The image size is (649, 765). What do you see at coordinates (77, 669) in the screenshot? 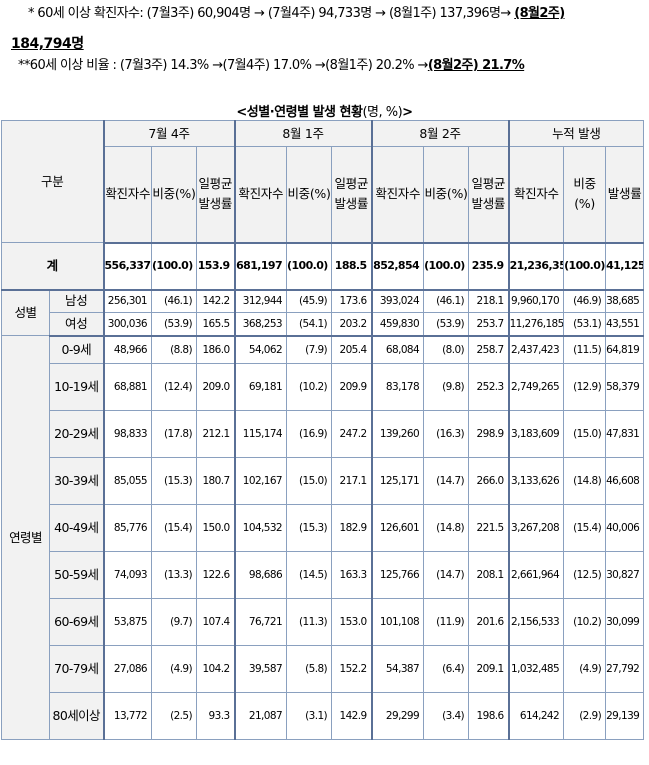
I see `age-row-label: 70-79세` at bounding box center [77, 669].